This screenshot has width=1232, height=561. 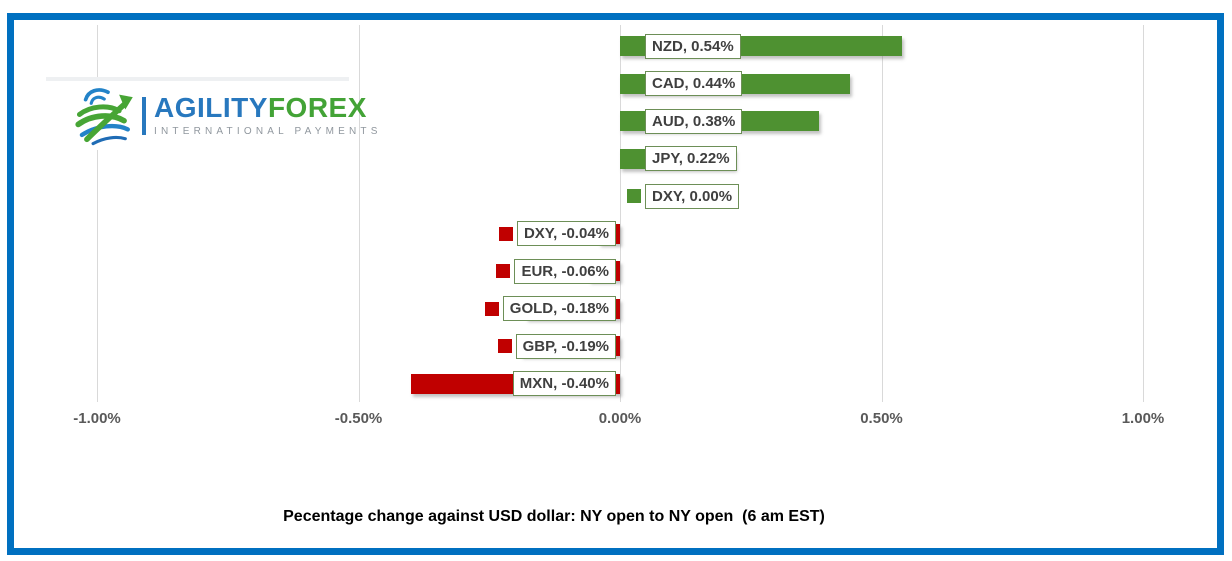 What do you see at coordinates (692, 196) in the screenshot?
I see `bar-label: DXY, 0.00%` at bounding box center [692, 196].